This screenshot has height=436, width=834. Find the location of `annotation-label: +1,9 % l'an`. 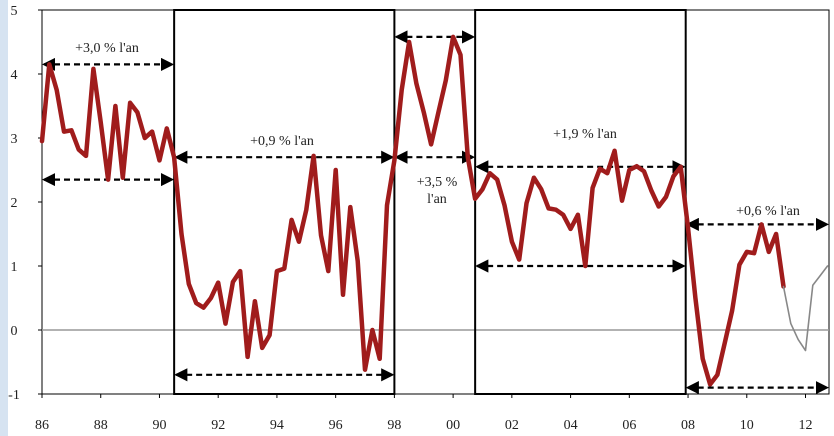

annotation-label: +1,9 % l'an is located at coordinates (585, 134).